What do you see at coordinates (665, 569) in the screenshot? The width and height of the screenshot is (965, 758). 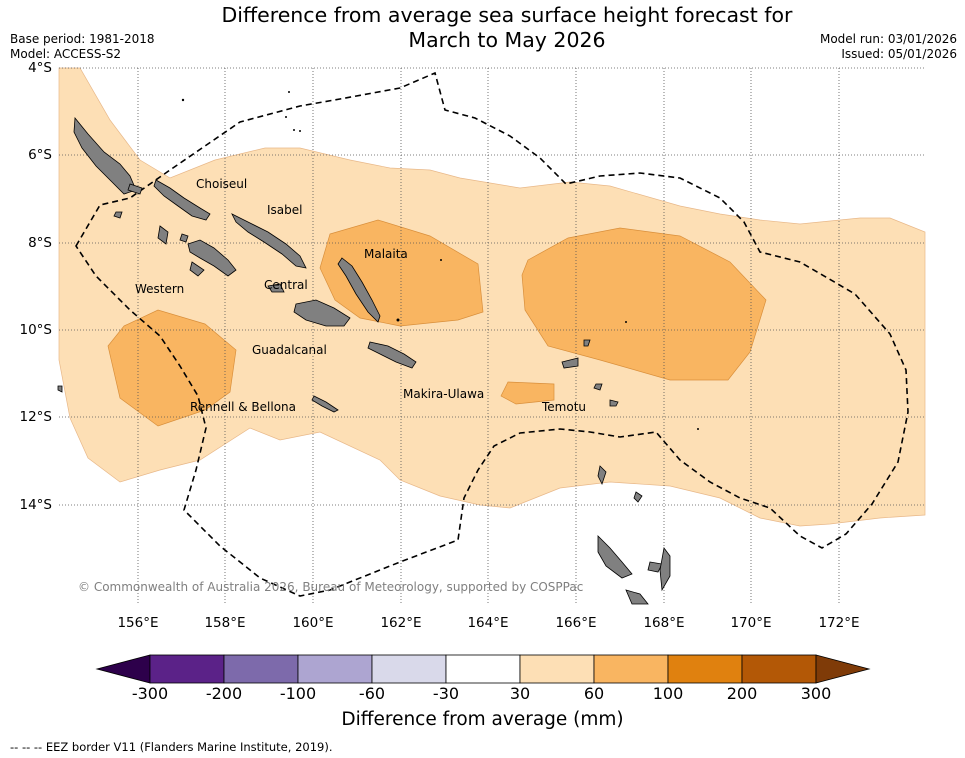 I see `vanuatu-pentecost` at bounding box center [665, 569].